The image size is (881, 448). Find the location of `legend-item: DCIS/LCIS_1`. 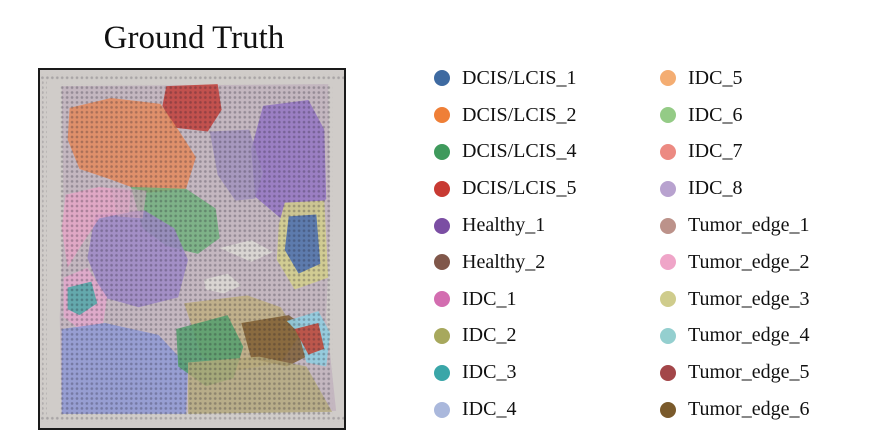

legend-item: DCIS/LCIS_1 is located at coordinates (505, 78).